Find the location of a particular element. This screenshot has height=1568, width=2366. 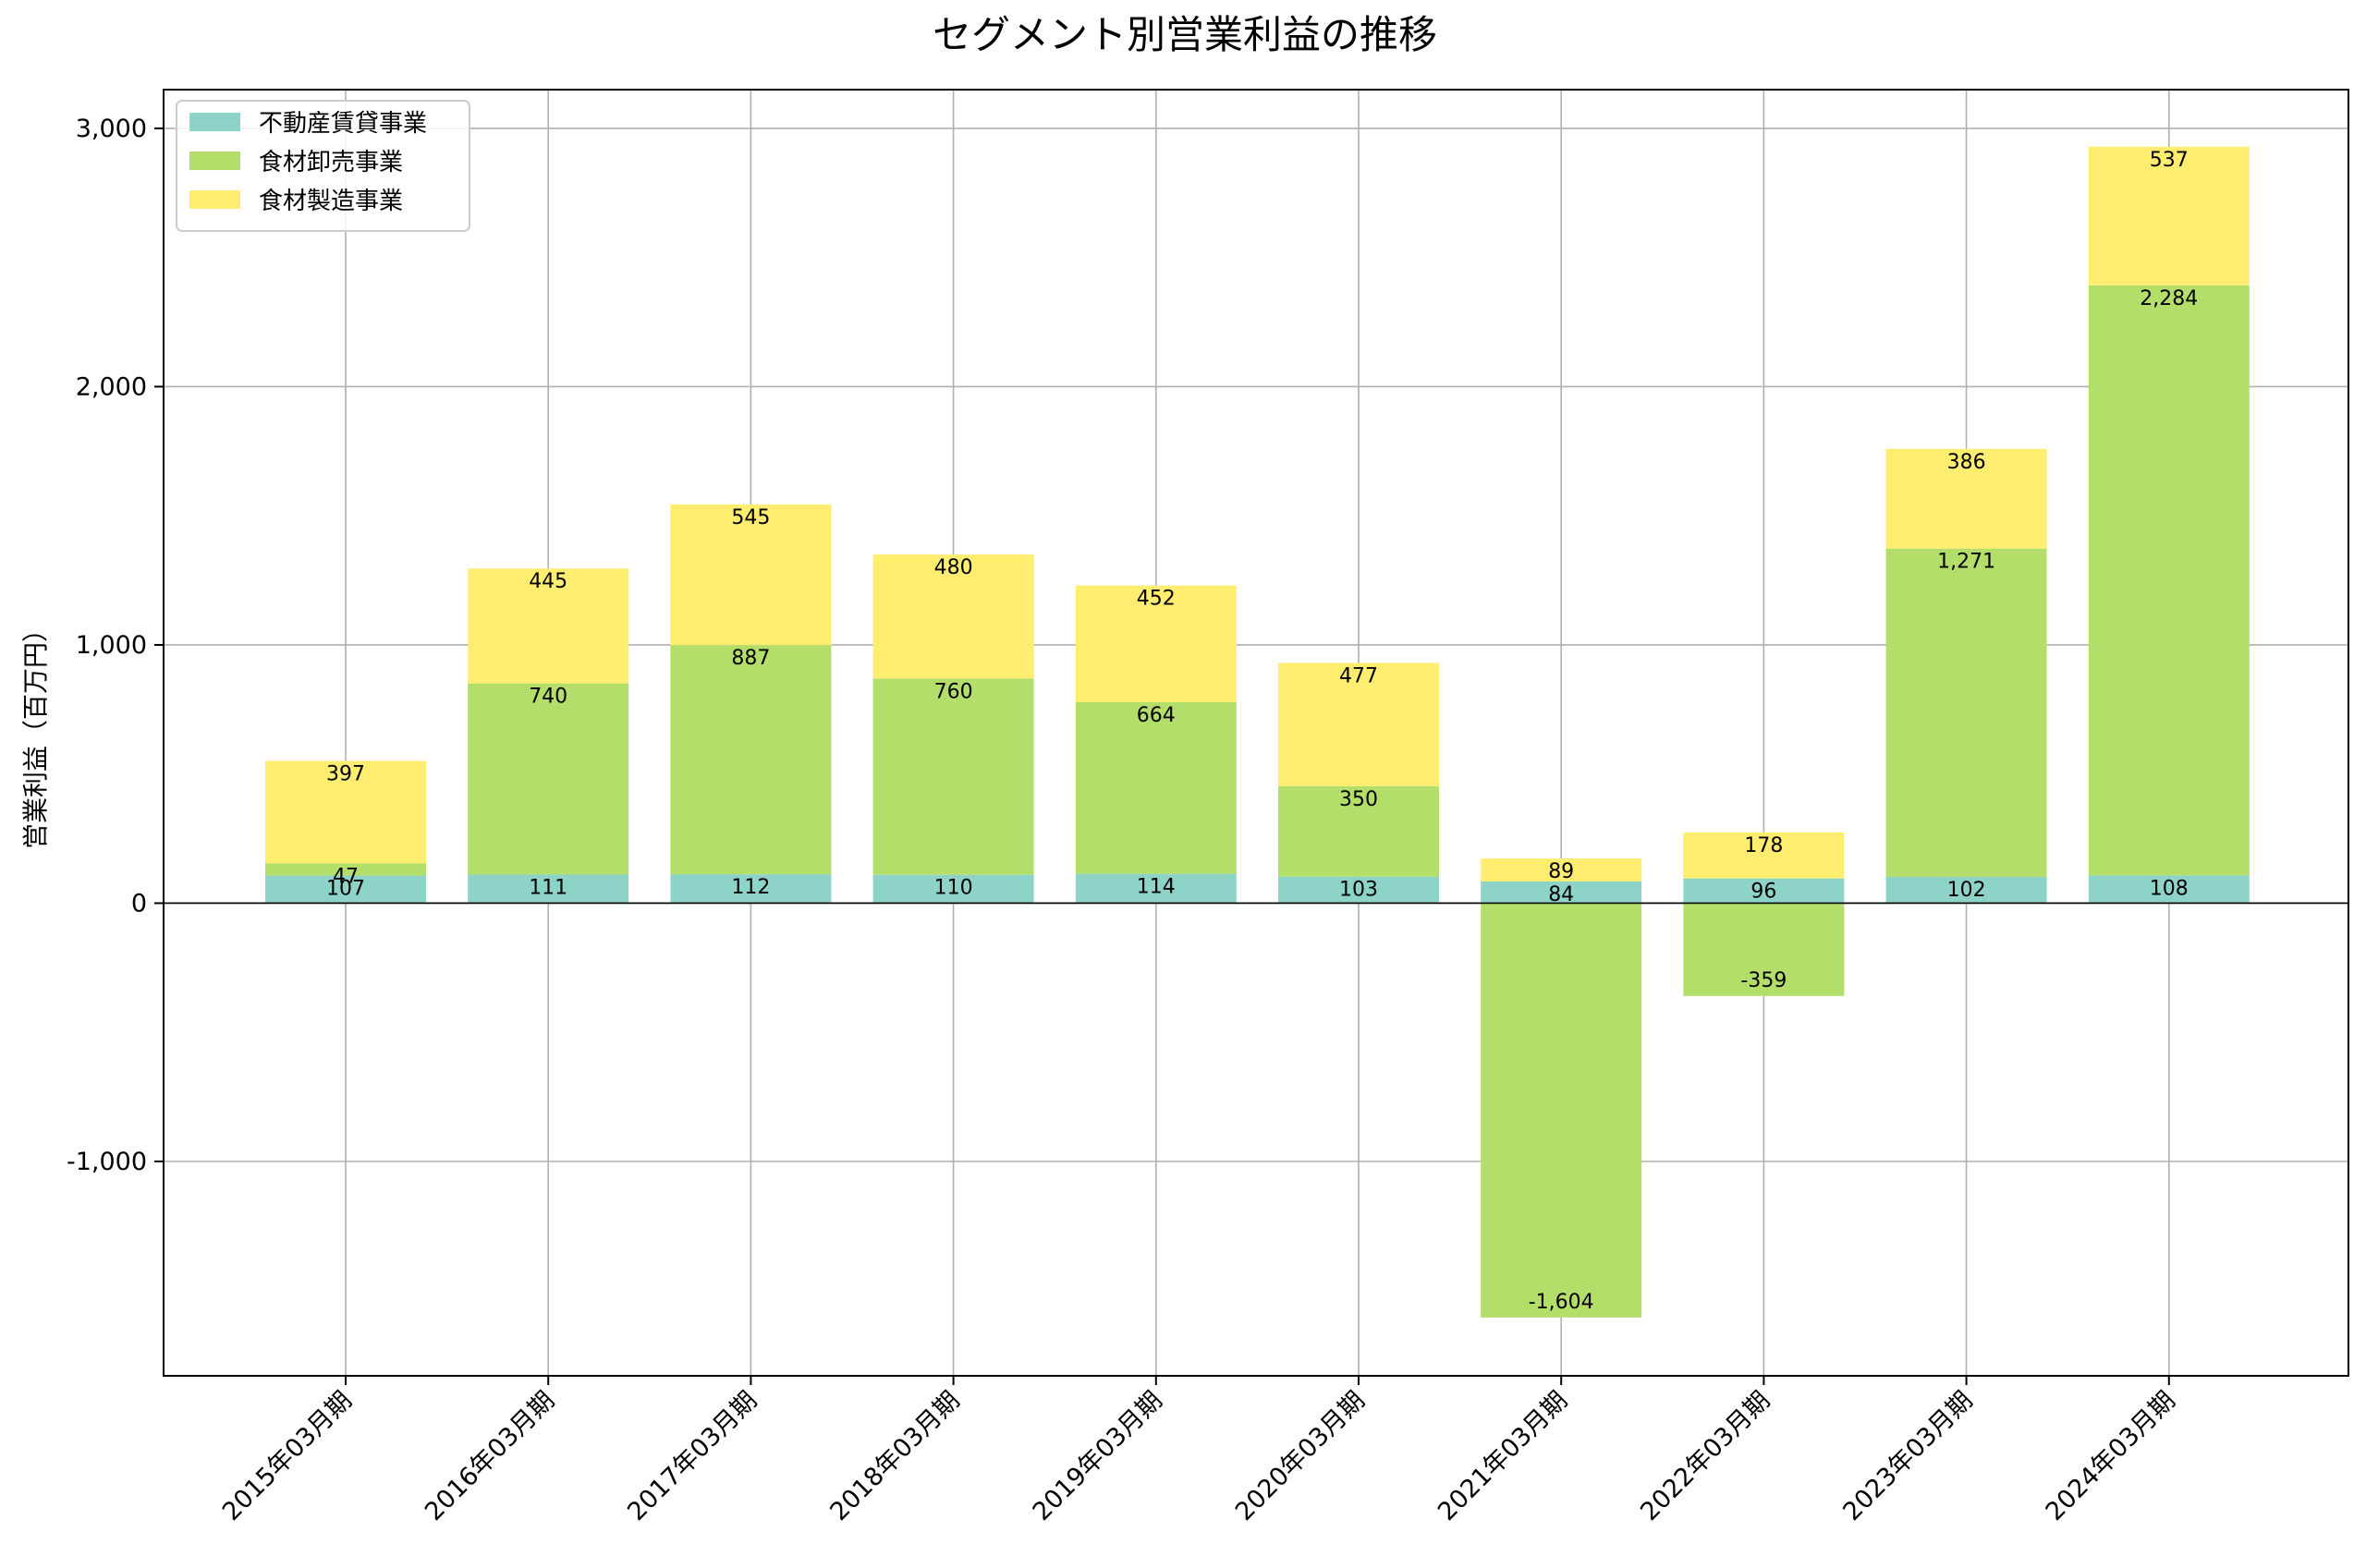

y-tick-label-1: 0 is located at coordinates (139, 903).